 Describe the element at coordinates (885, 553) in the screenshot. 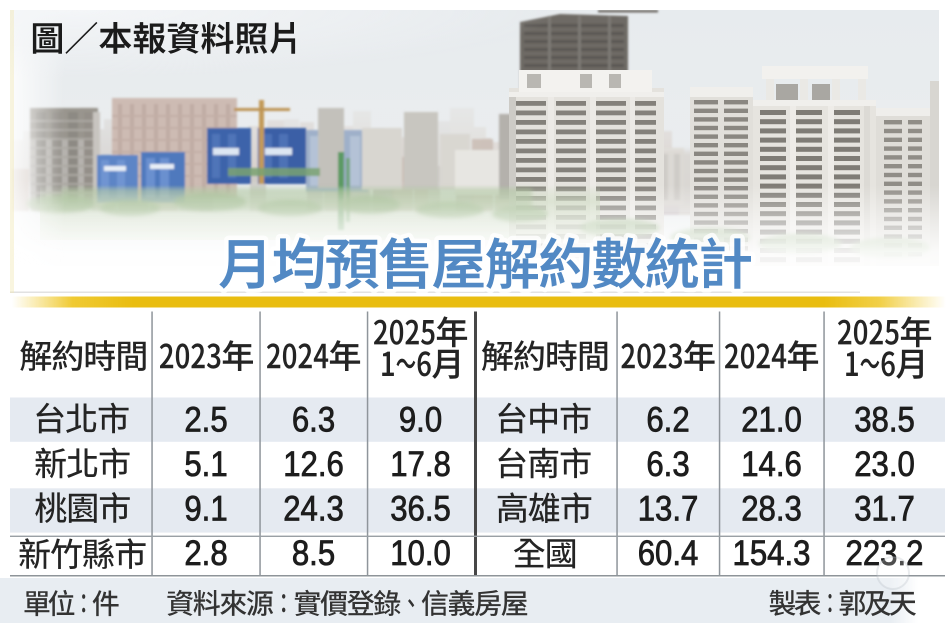

I see `svg-text: 223.2` at that location.